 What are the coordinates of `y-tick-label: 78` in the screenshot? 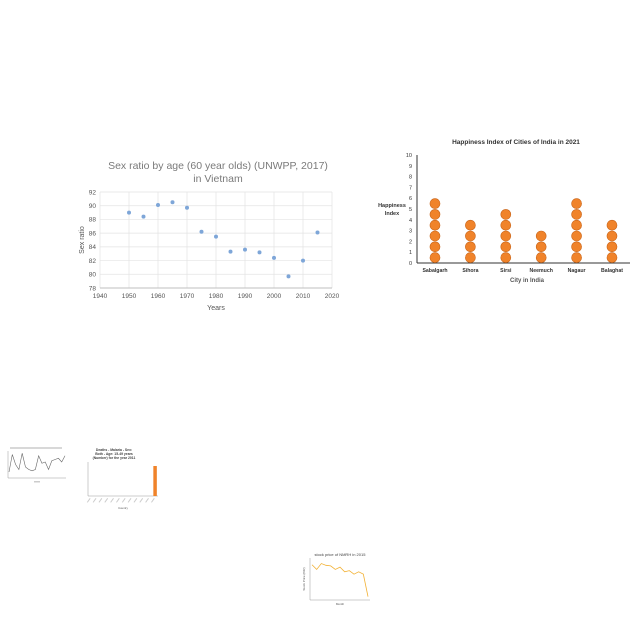 It's located at (93, 288).